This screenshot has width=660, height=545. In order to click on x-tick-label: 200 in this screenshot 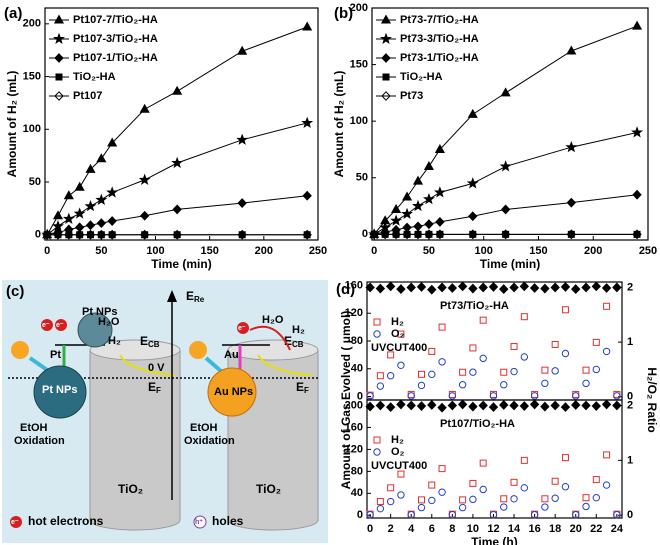, I will do `click(593, 251)`.